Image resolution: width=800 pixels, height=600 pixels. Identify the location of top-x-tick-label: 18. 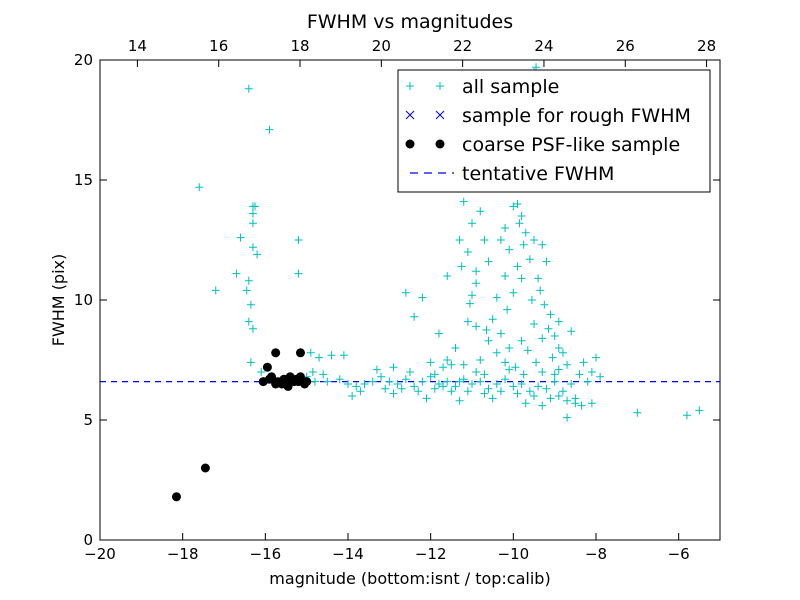
(299, 46).